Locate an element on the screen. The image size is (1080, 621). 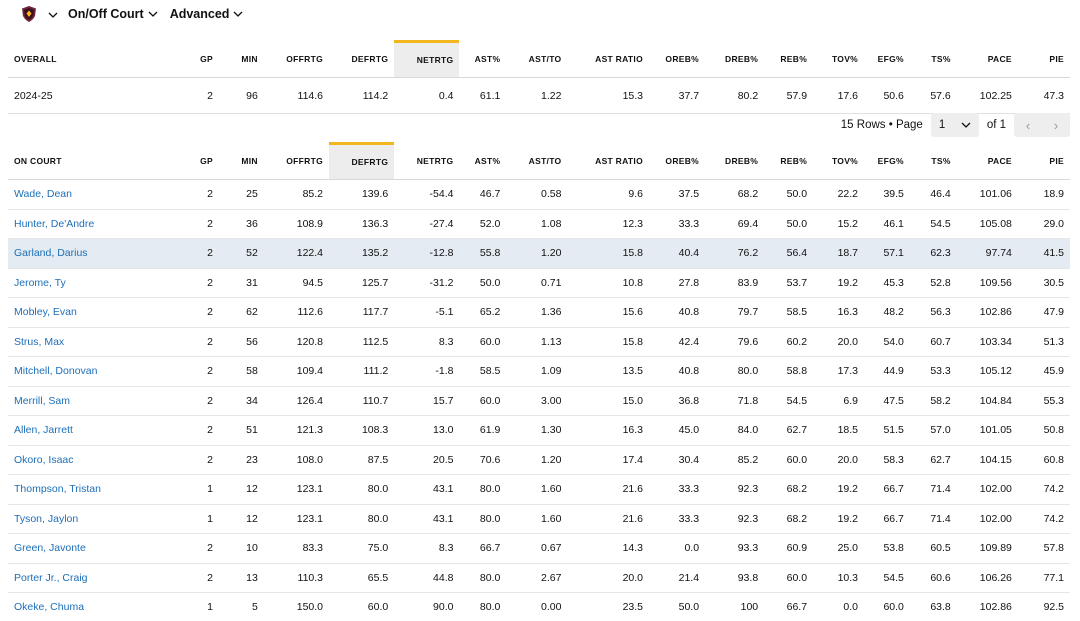
player-link: Allen, Jarrett is located at coordinates (43, 430).